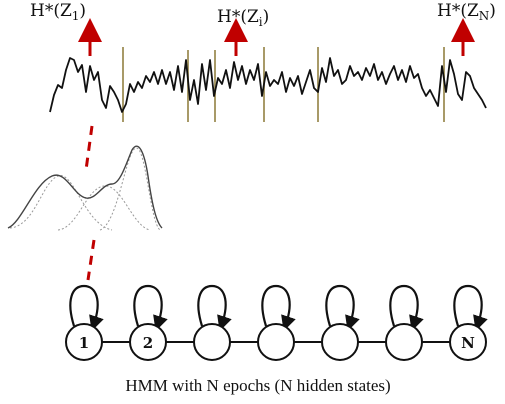 The height and width of the screenshot is (404, 505). Describe the element at coordinates (484, 16) in the screenshot. I see `top-label-N-sub: N` at that location.